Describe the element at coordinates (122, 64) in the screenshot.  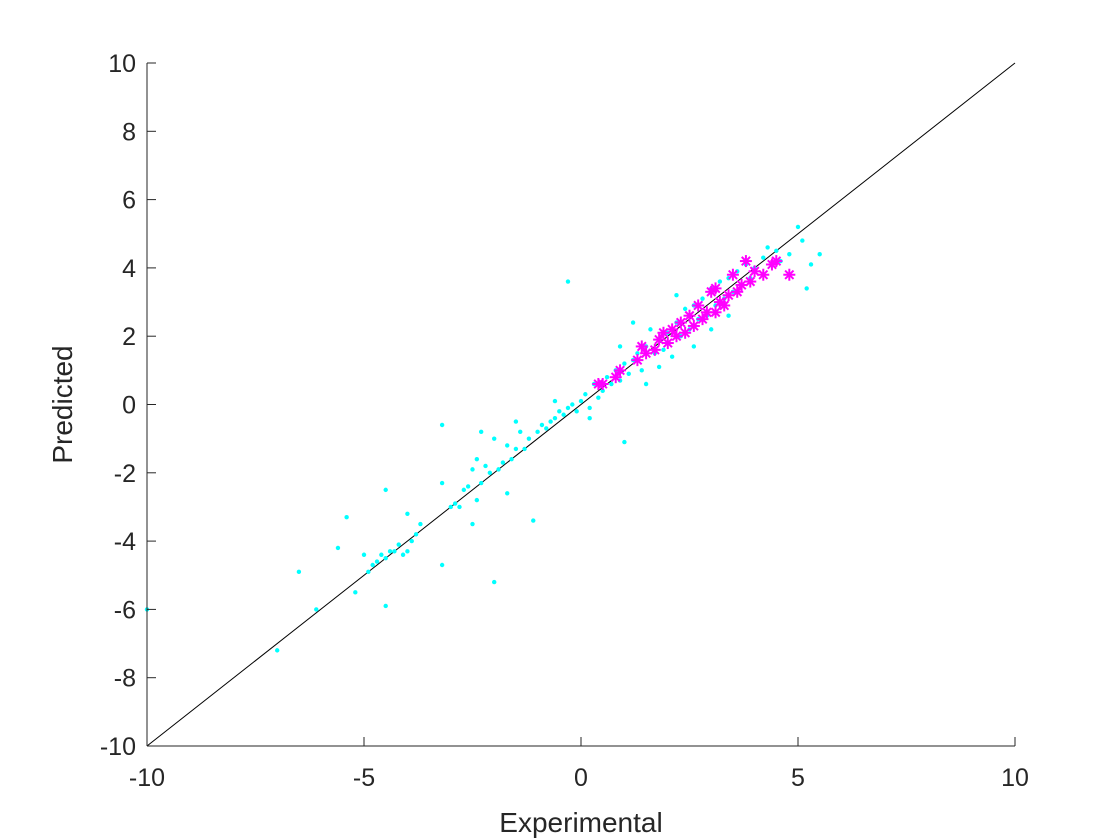
I see `y-tick-label: 10` at that location.